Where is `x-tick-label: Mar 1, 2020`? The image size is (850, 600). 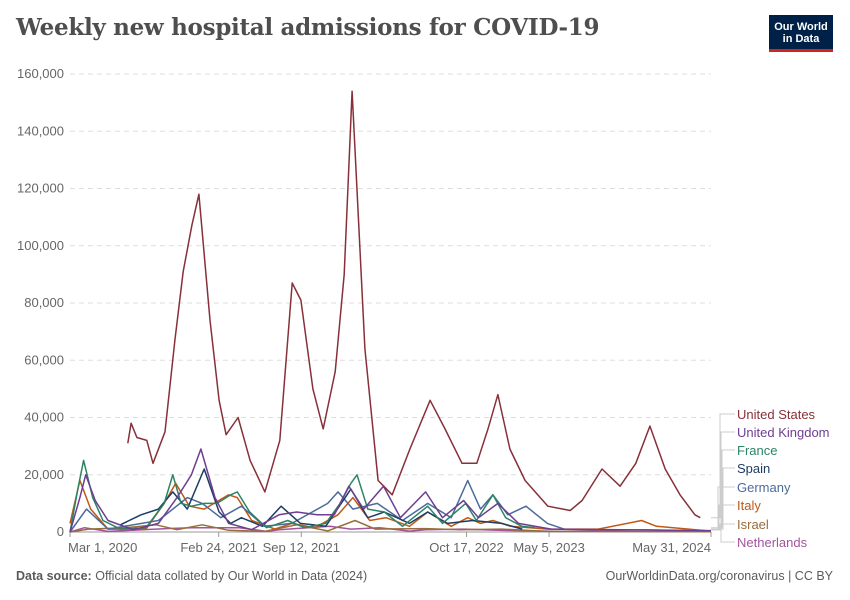 x-tick-label: Mar 1, 2020 is located at coordinates (102, 547).